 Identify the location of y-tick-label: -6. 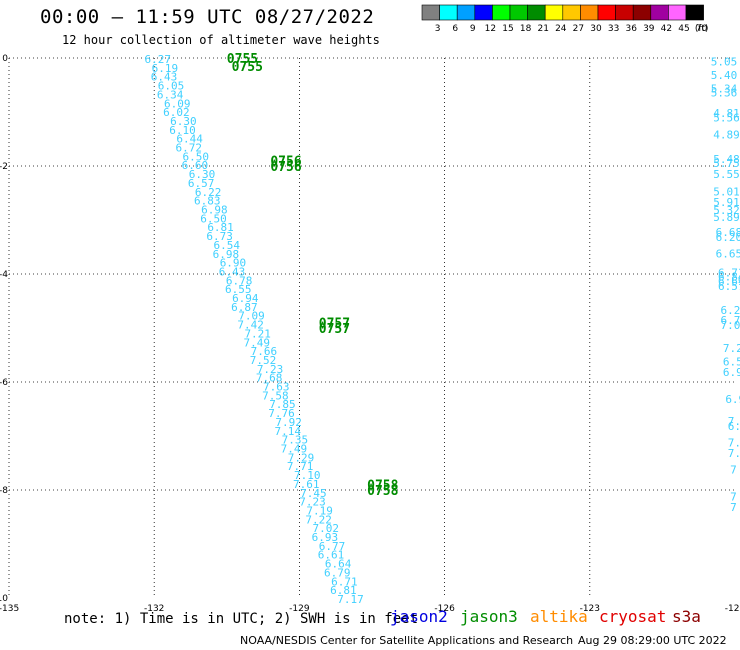
(4, 383).